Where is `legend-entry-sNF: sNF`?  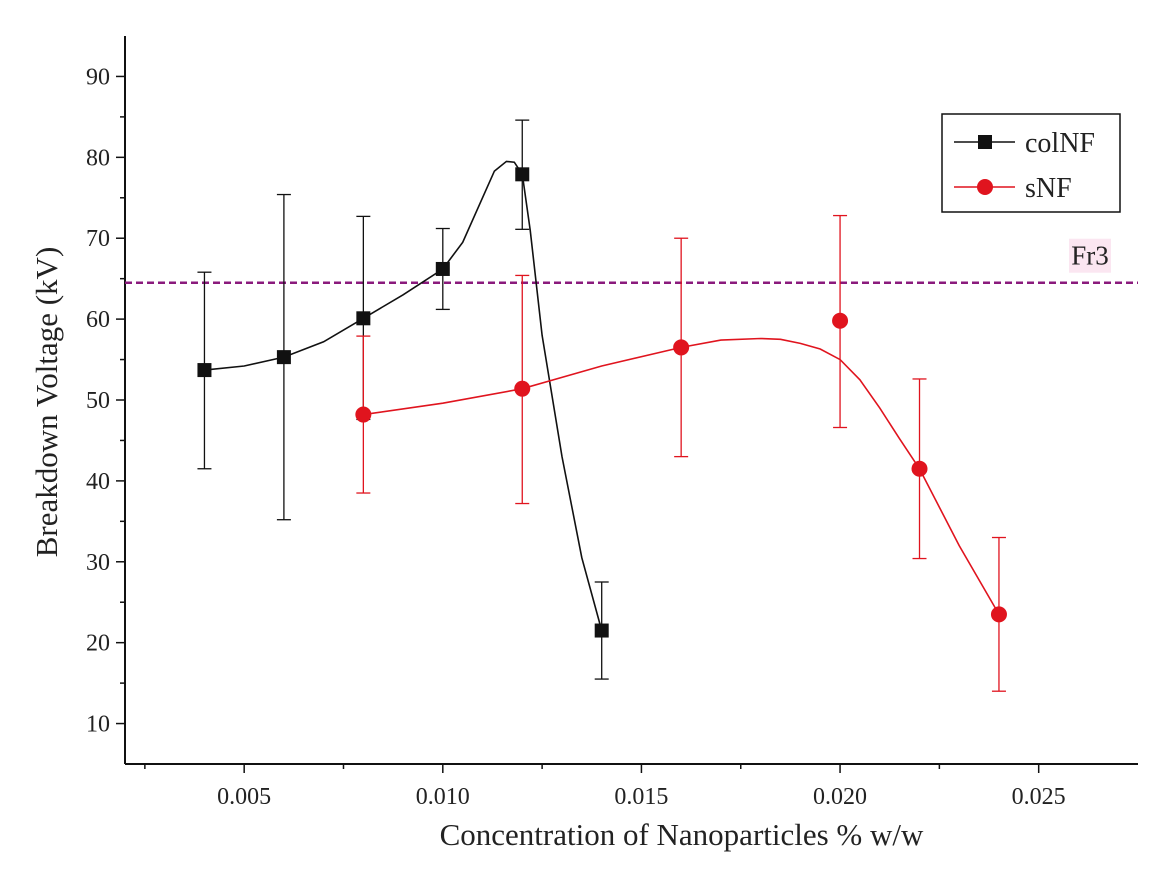 legend-entry-sNF: sNF is located at coordinates (1013, 188).